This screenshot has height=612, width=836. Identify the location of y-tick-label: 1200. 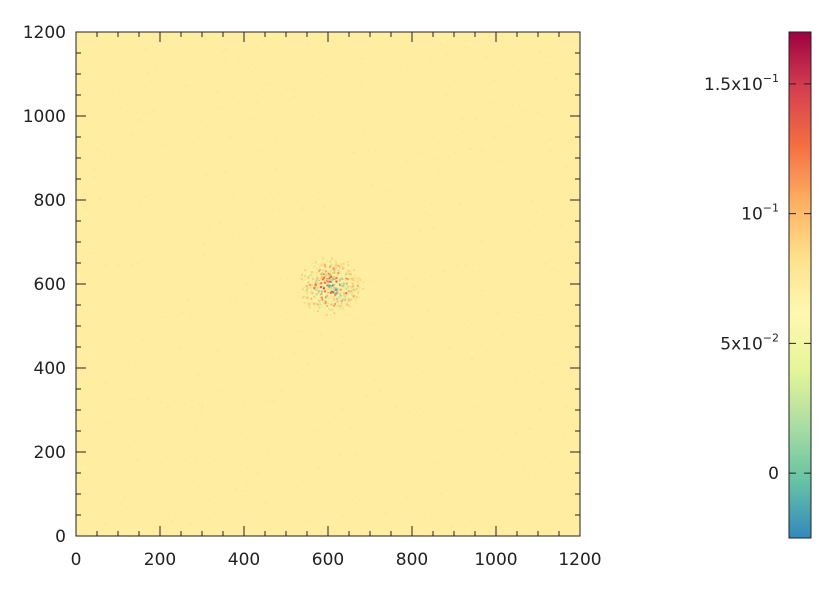
(44, 33).